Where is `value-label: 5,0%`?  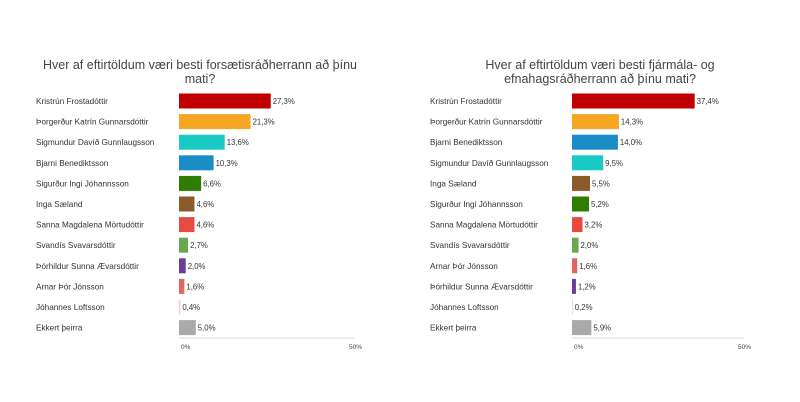
value-label: 5,0% is located at coordinates (207, 328).